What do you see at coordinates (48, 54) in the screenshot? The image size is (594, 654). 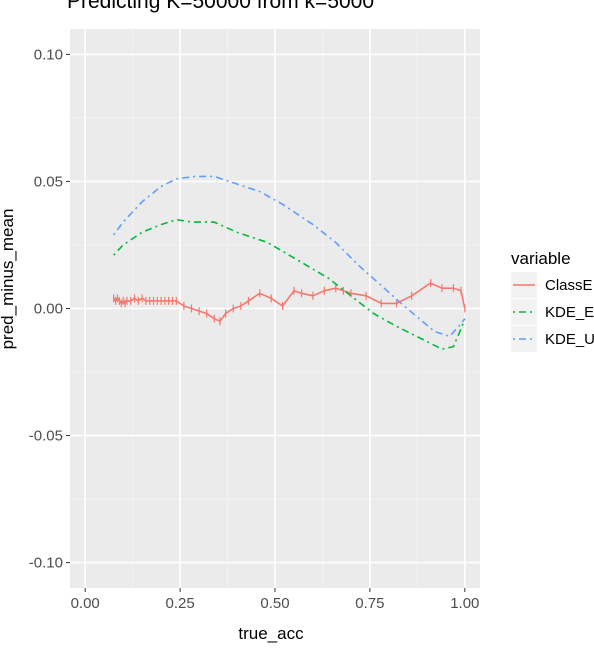 I see `y-tick-label: 0.10` at bounding box center [48, 54].